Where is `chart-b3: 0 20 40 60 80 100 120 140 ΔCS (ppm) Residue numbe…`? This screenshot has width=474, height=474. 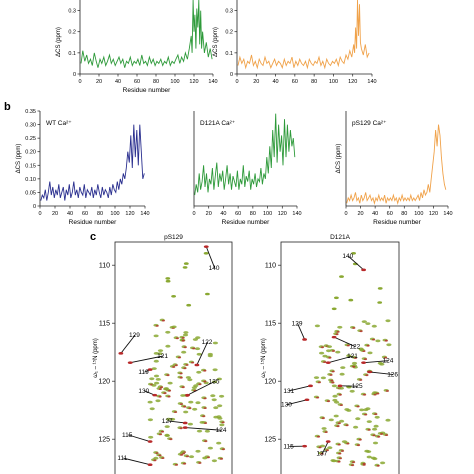 chart-b3: 0 20 40 60 80 100 120 140 ΔCS (ppm) Residue numbe… is located at coordinates (394, 168).